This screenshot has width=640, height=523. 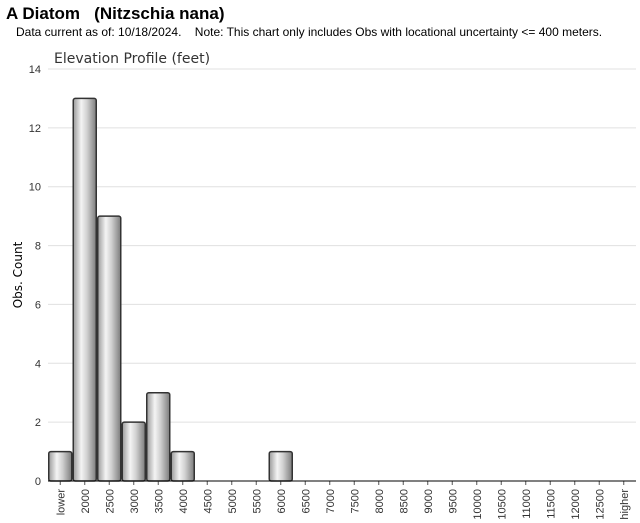 I want to click on x-tick-label: 5500, so click(x=257, y=501).